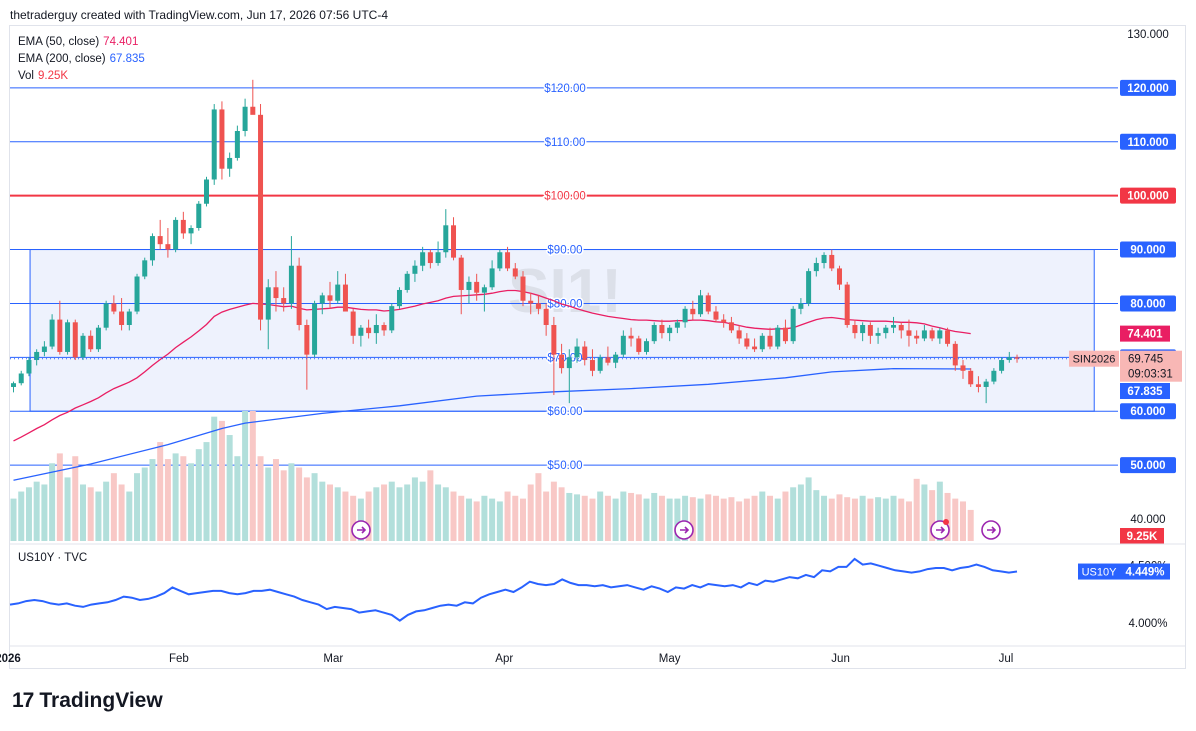 The height and width of the screenshot is (731, 1196). Describe the element at coordinates (333, 659) in the screenshot. I see `time-axis-label: Mar` at that location.